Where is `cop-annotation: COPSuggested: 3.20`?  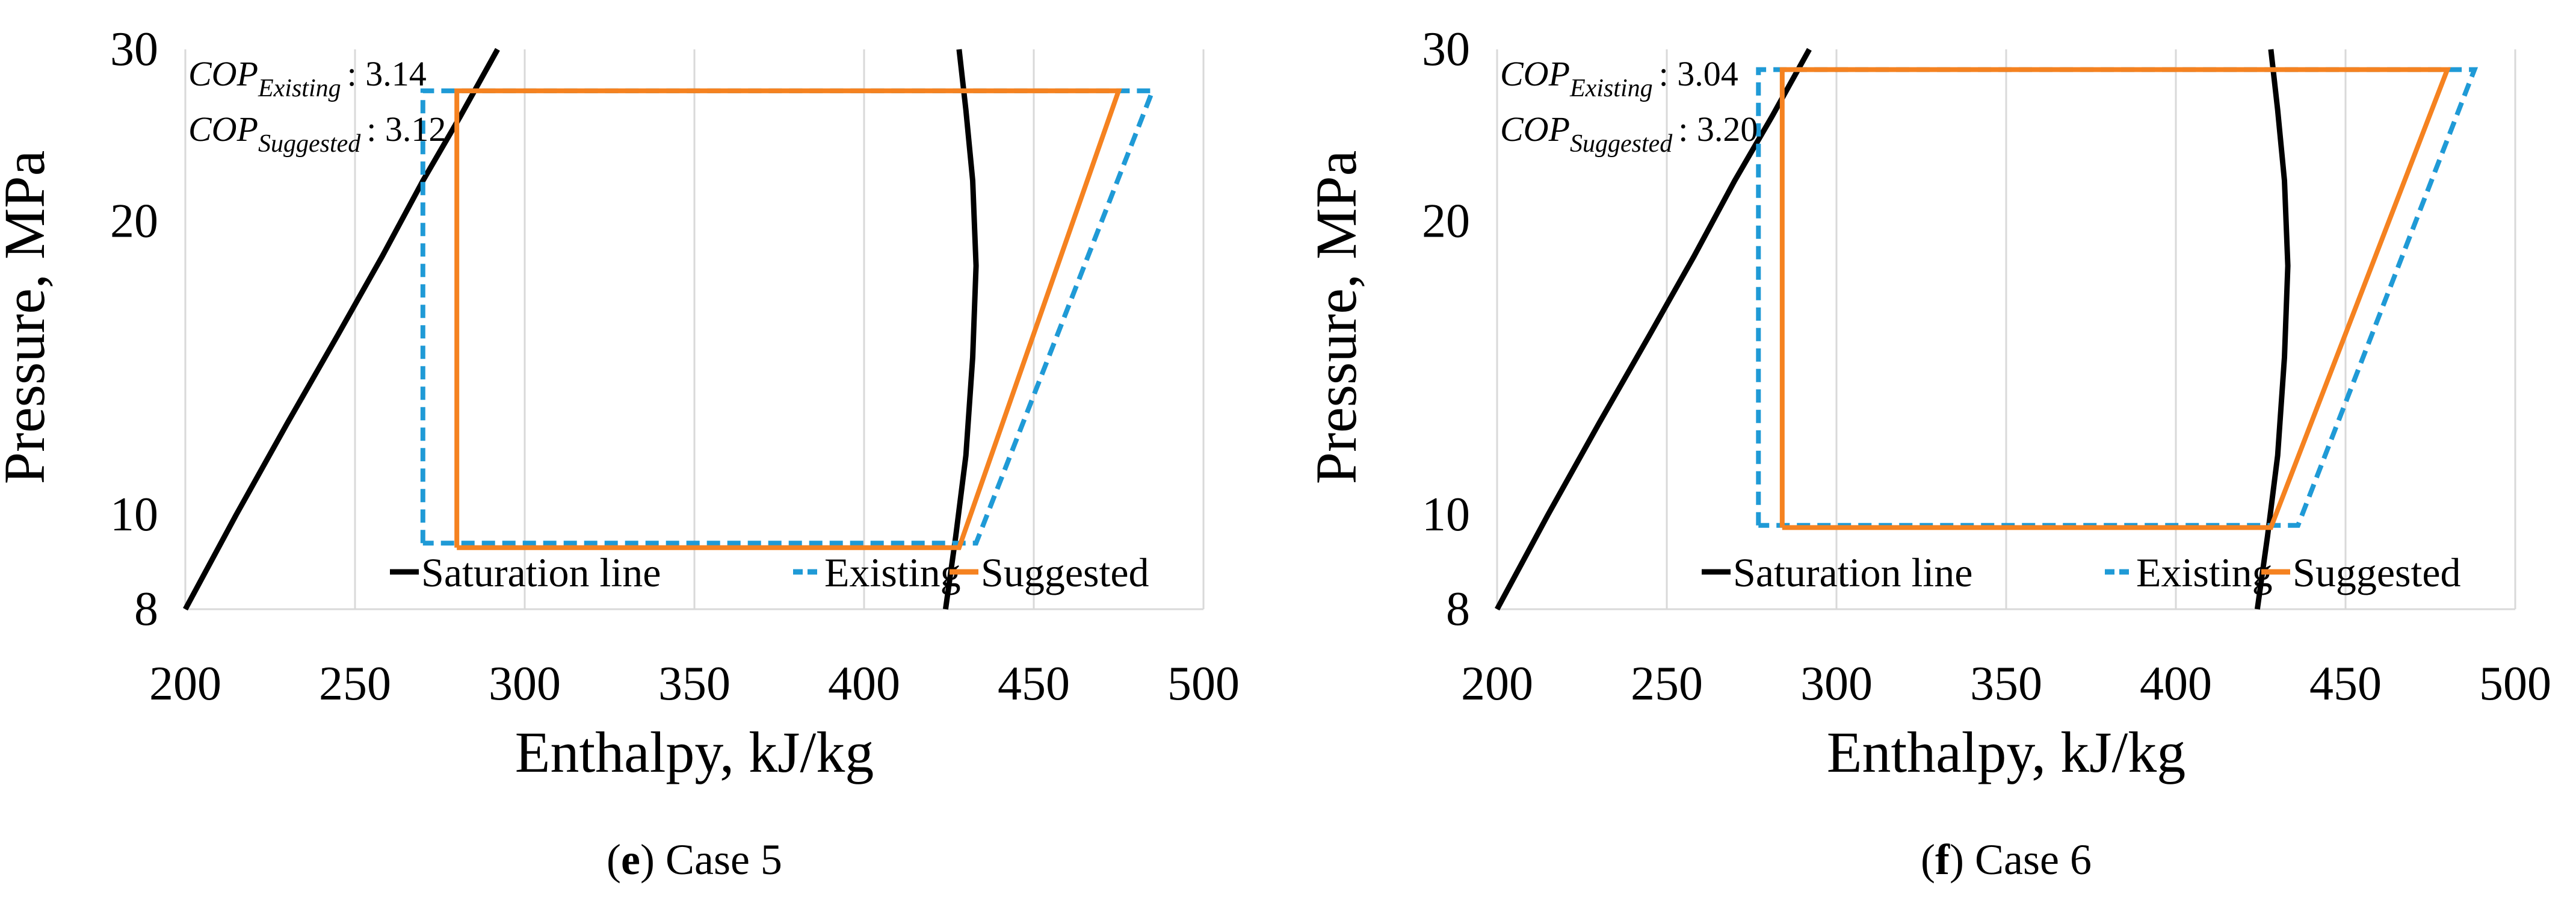
cop-annotation: COPSuggested: 3.20 is located at coordinates (1629, 134).